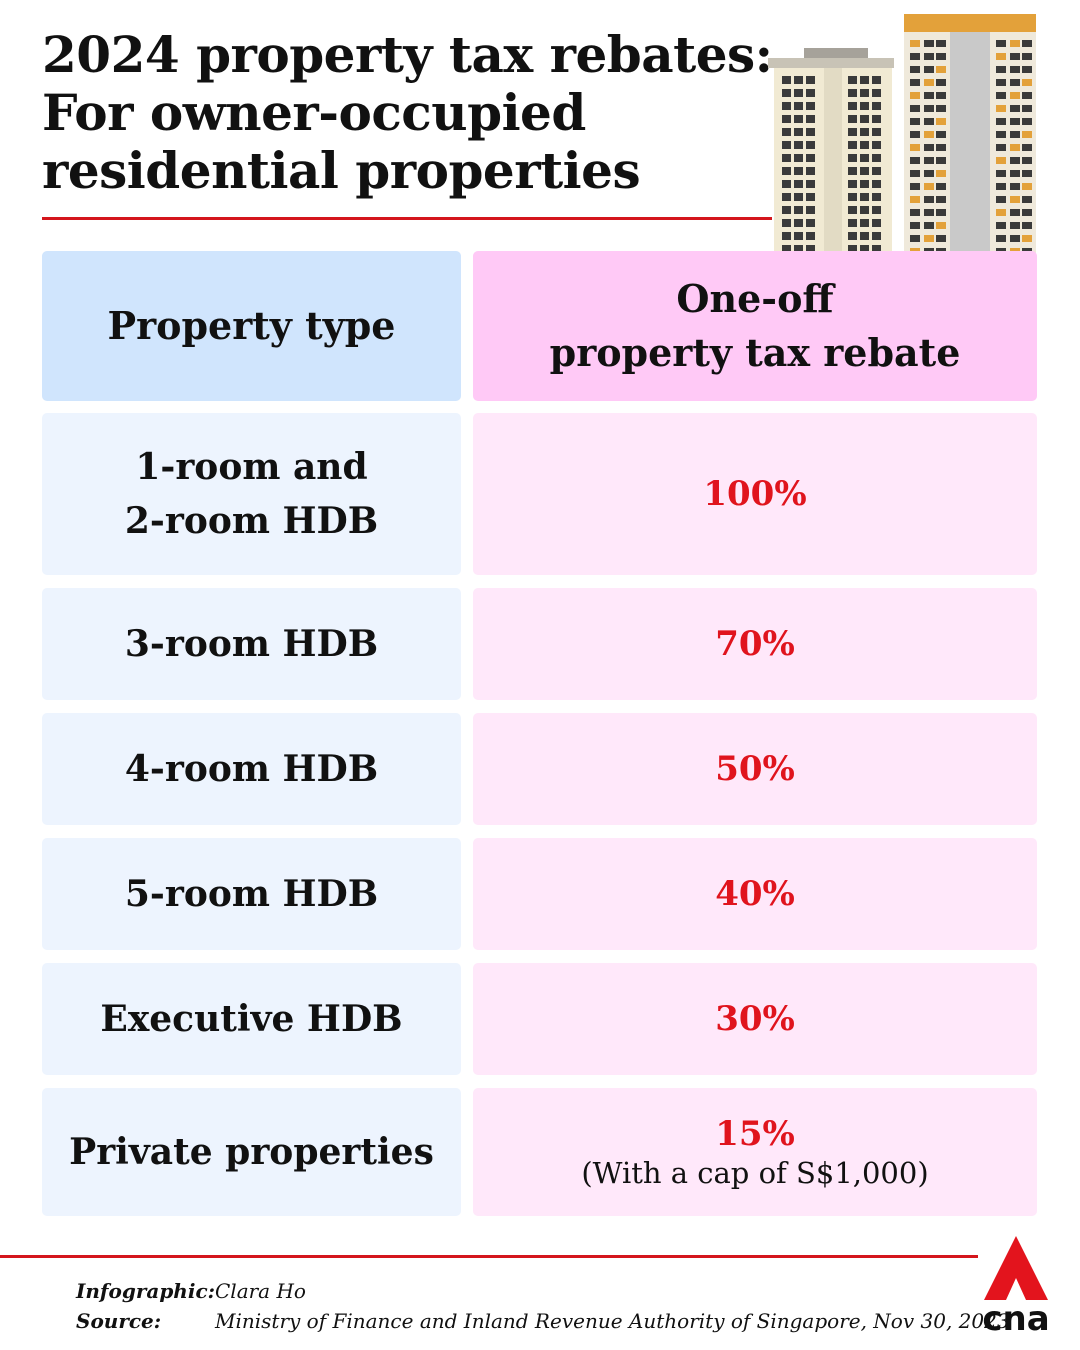 Image resolution: width=1080 pixels, height=1350 pixels. I want to click on rebate-cap-note: (With a cap of S$1,000), so click(755, 1173).